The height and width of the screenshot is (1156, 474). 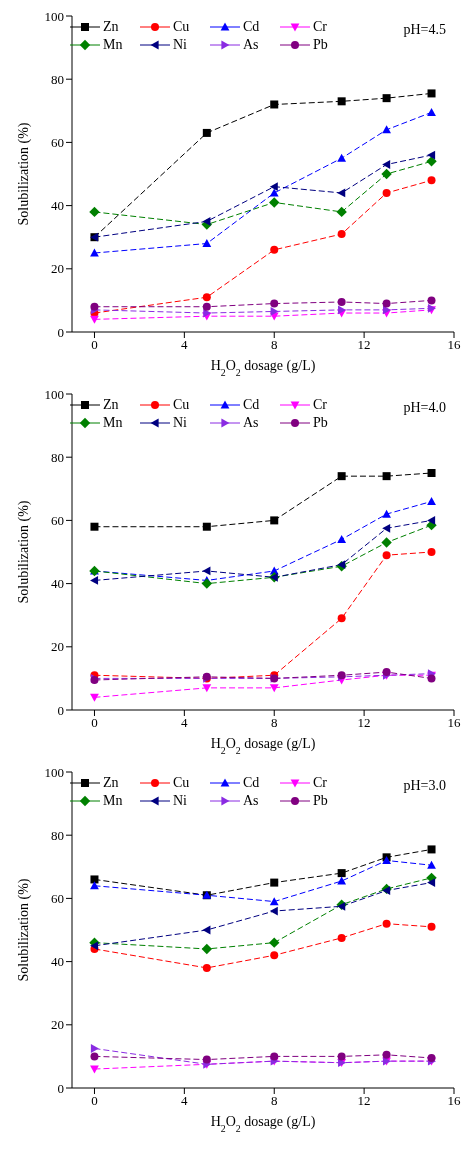 I want to click on annotation: pH=4.5, so click(x=424, y=30).